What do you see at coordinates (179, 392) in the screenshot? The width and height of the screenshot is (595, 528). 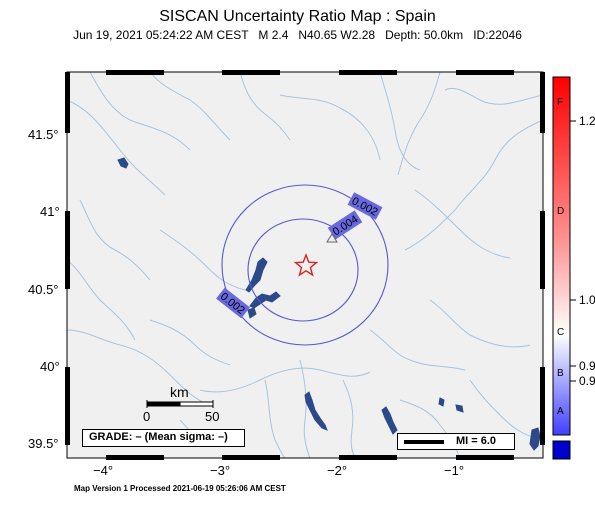 I see `scale-bar-title: km` at bounding box center [179, 392].